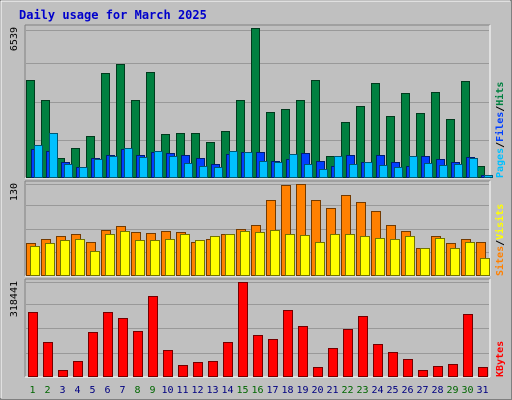 This screenshot has width=512, height=400. Describe the element at coordinates (182, 390) in the screenshot. I see `x-tick-label-11: 11` at that location.